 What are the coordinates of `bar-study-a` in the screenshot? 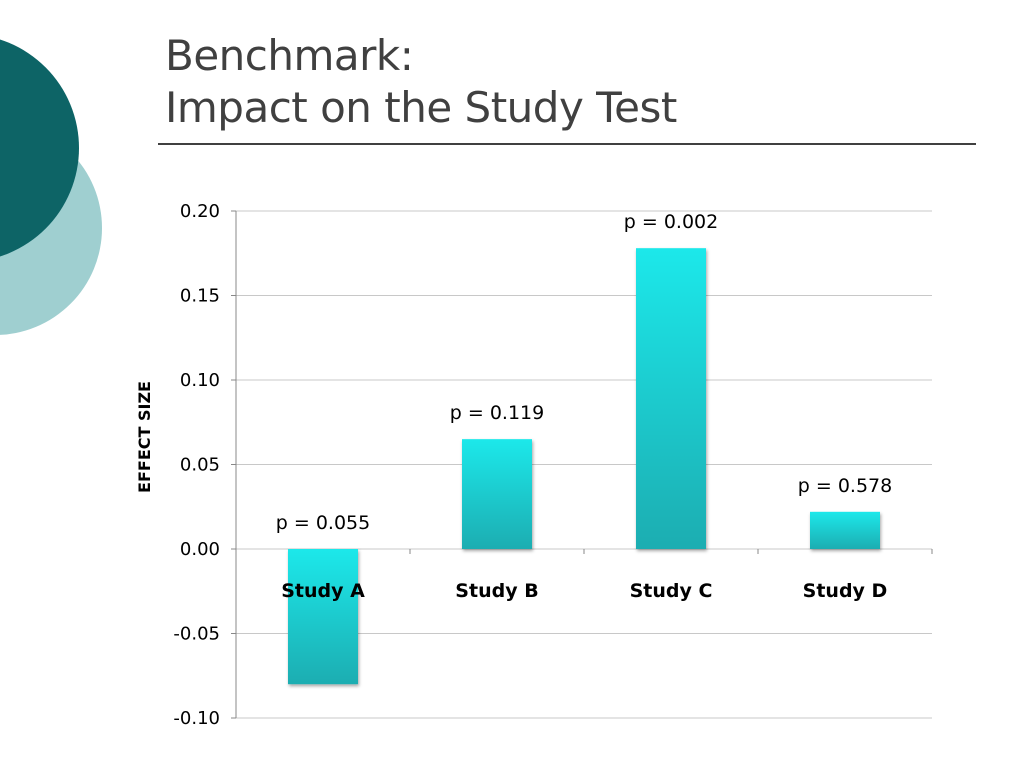 It's located at (323, 617).